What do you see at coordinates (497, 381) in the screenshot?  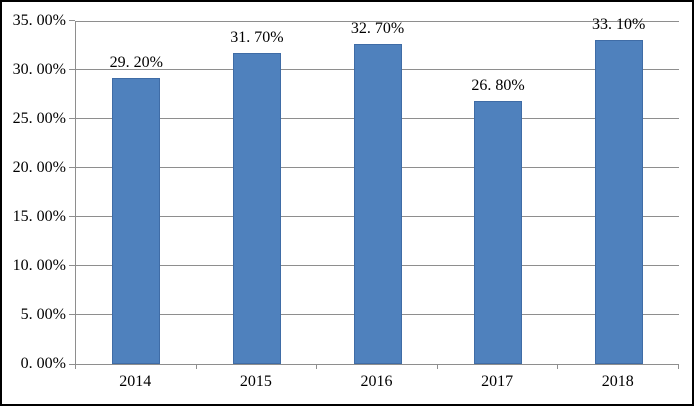 I see `x-axis-label: 2017` at bounding box center [497, 381].